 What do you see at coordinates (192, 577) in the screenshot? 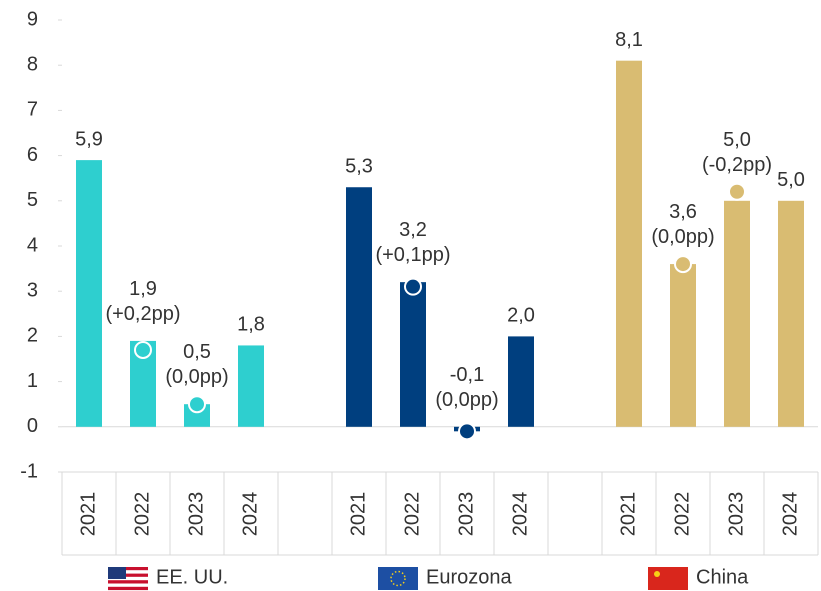
I see `legend-label: EE. UU.` at bounding box center [192, 577].